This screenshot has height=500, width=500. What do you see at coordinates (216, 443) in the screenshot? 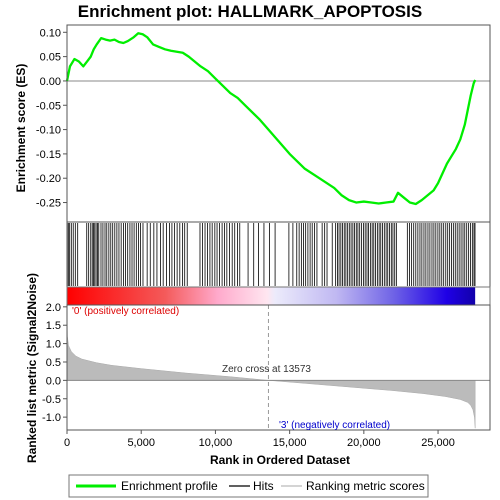
I see `x-tick-label: 10,000` at bounding box center [216, 443].